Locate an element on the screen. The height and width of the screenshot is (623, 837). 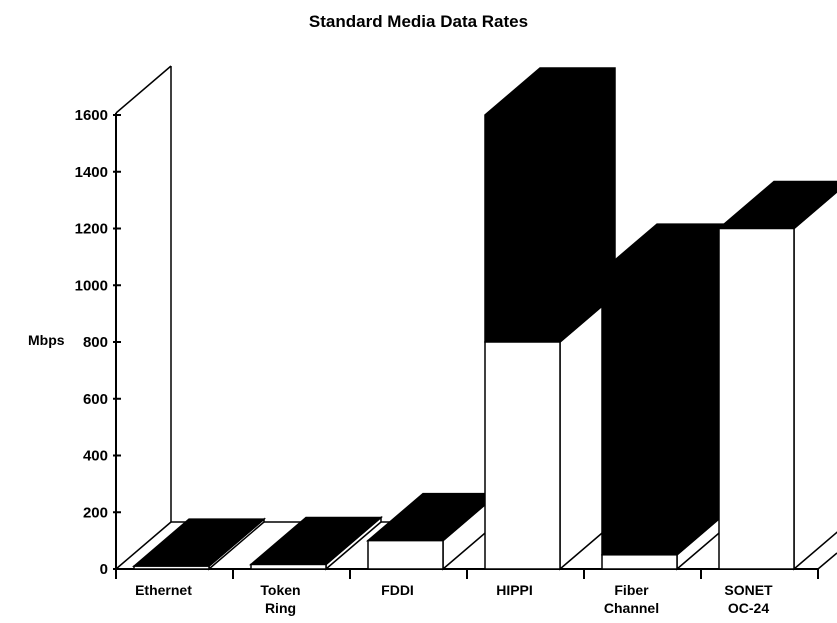
x-tick-label: Fiber is located at coordinates (631, 590).